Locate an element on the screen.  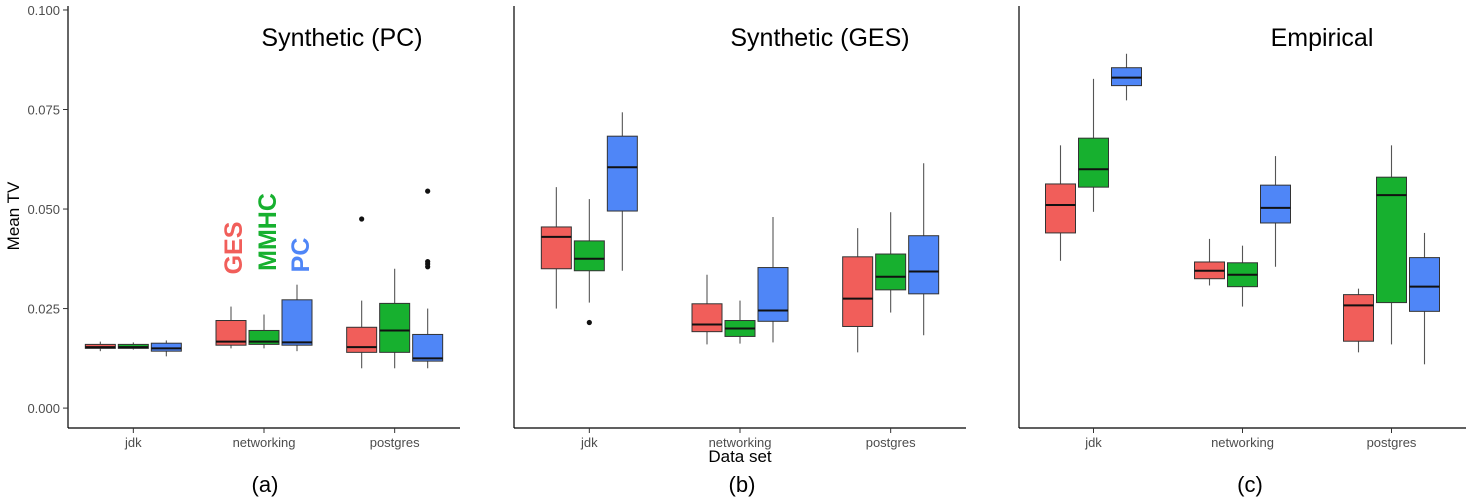
y-axis-title: Mean TV is located at coordinates (13, 215).